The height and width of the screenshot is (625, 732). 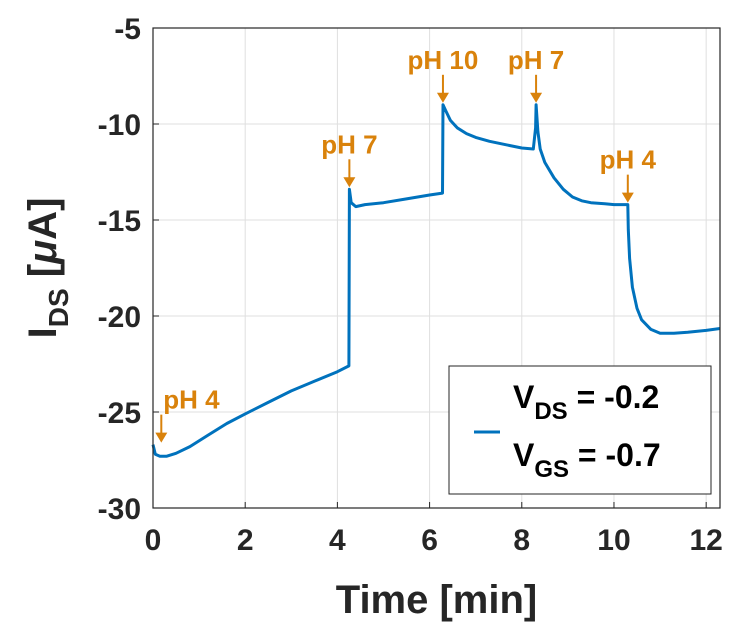 What do you see at coordinates (127, 29) in the screenshot?
I see `y-tick-label: -5` at bounding box center [127, 29].